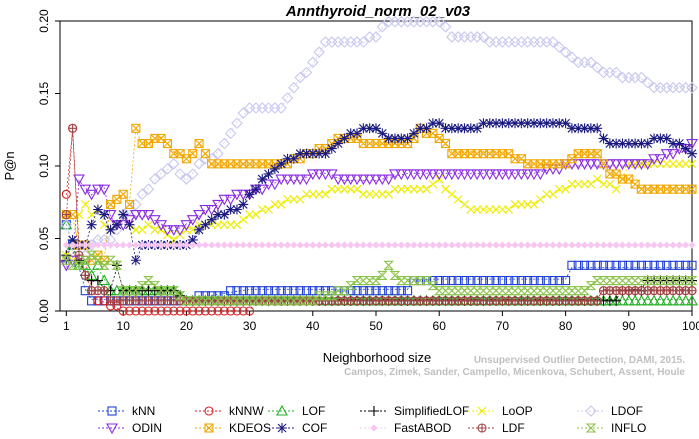 Image resolution: width=699 pixels, height=439 pixels. What do you see at coordinates (628, 427) in the screenshot?
I see `legend-label: INFLO` at bounding box center [628, 427].